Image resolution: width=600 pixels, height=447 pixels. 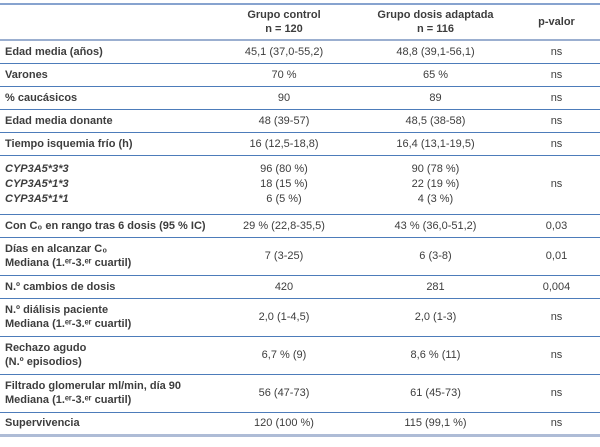 I want to click on cell-line: CYP3A5*1*1, so click(x=37, y=199).